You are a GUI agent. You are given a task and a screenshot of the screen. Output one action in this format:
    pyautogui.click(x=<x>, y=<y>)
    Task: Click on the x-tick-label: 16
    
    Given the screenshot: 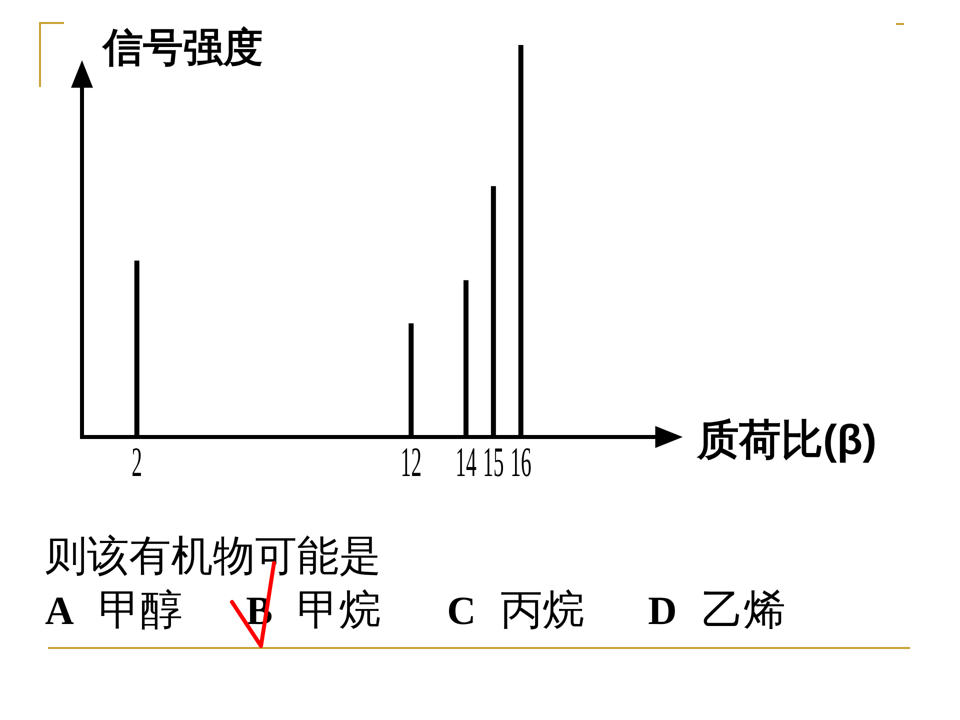 What is the action you would take?
    pyautogui.click(x=521, y=462)
    